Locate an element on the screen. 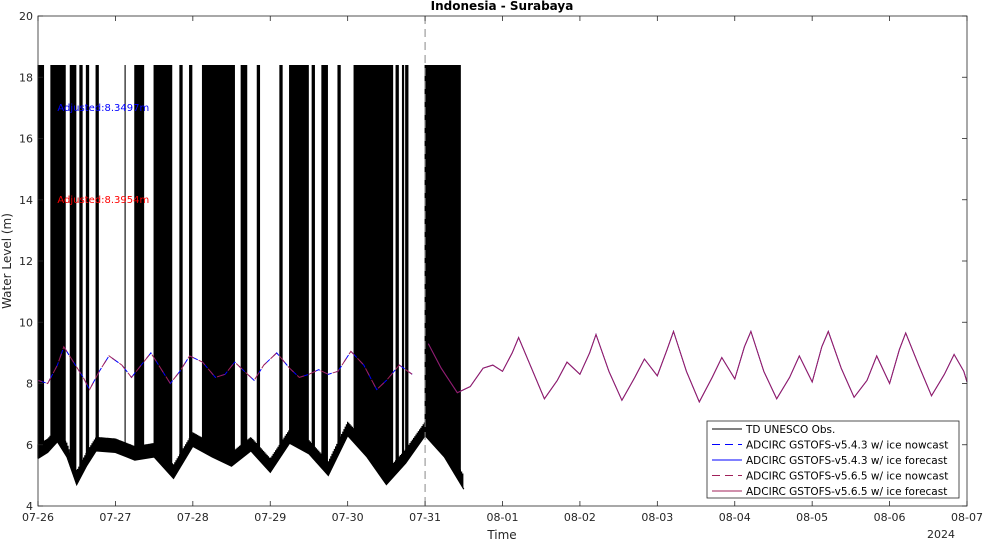 This screenshot has width=985, height=541. legend-entry: ADCIRC GSTOFS-v5.6.5 w/ ice nowcast is located at coordinates (847, 477).